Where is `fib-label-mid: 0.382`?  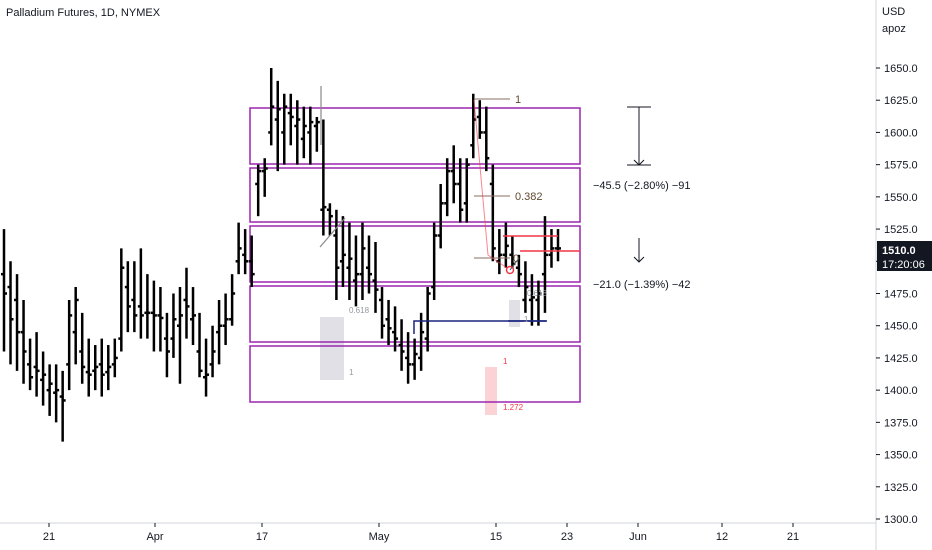 fib-label-mid: 0.382 is located at coordinates (529, 197).